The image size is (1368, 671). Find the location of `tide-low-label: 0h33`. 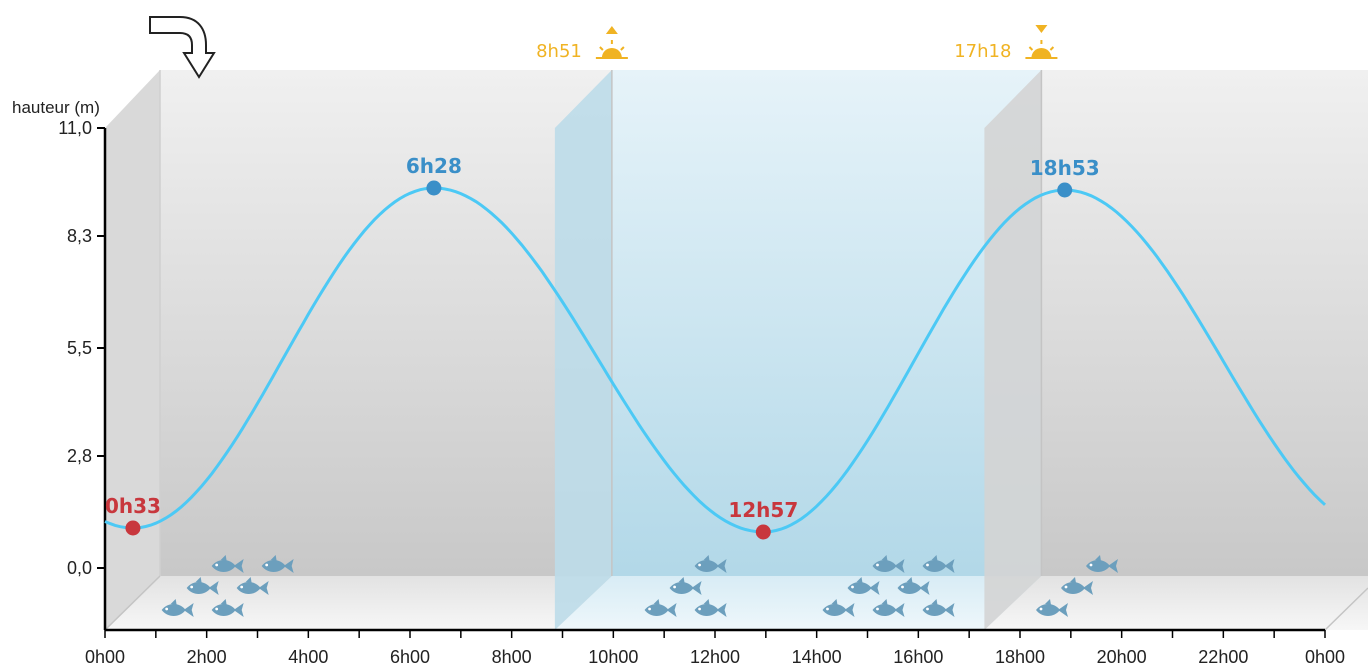

tide-low-label: 0h33 is located at coordinates (133, 506).